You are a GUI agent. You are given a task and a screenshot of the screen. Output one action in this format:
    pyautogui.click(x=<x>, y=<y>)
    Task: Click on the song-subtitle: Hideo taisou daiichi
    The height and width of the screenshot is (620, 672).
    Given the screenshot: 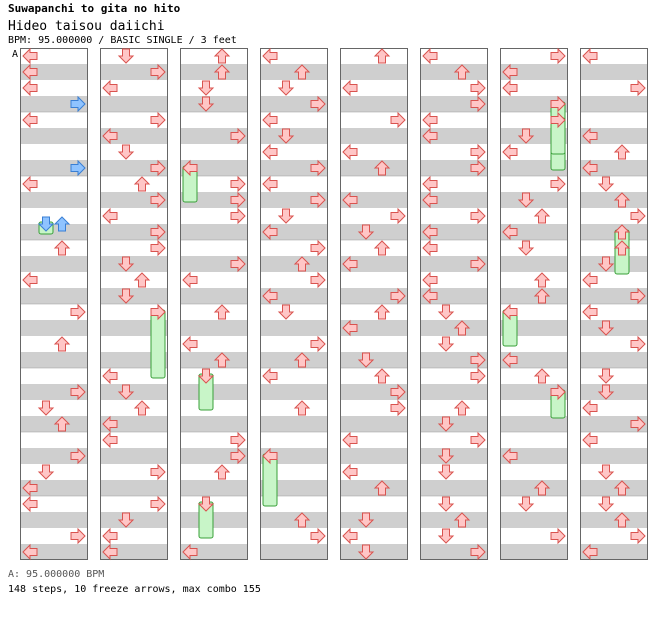 What is the action you would take?
    pyautogui.click(x=86, y=26)
    